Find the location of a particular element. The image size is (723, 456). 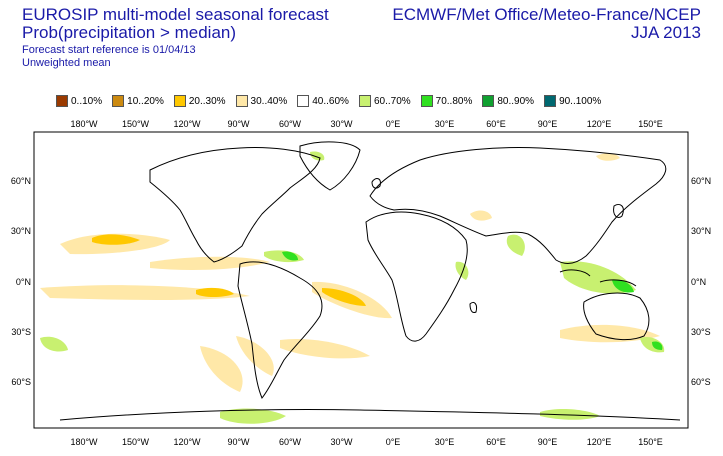

legend-label: 10..20% is located at coordinates (145, 101).